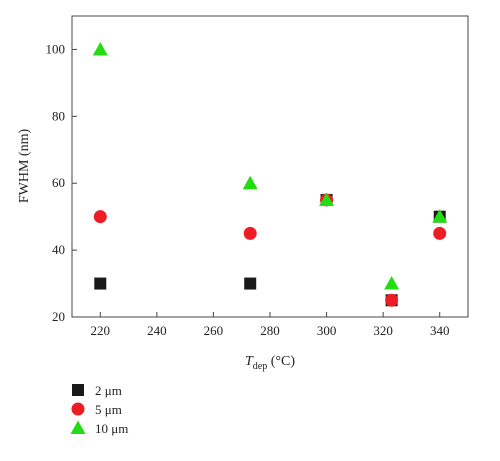  What do you see at coordinates (101, 330) in the screenshot?
I see `x-tick-label: 220` at bounding box center [101, 330].